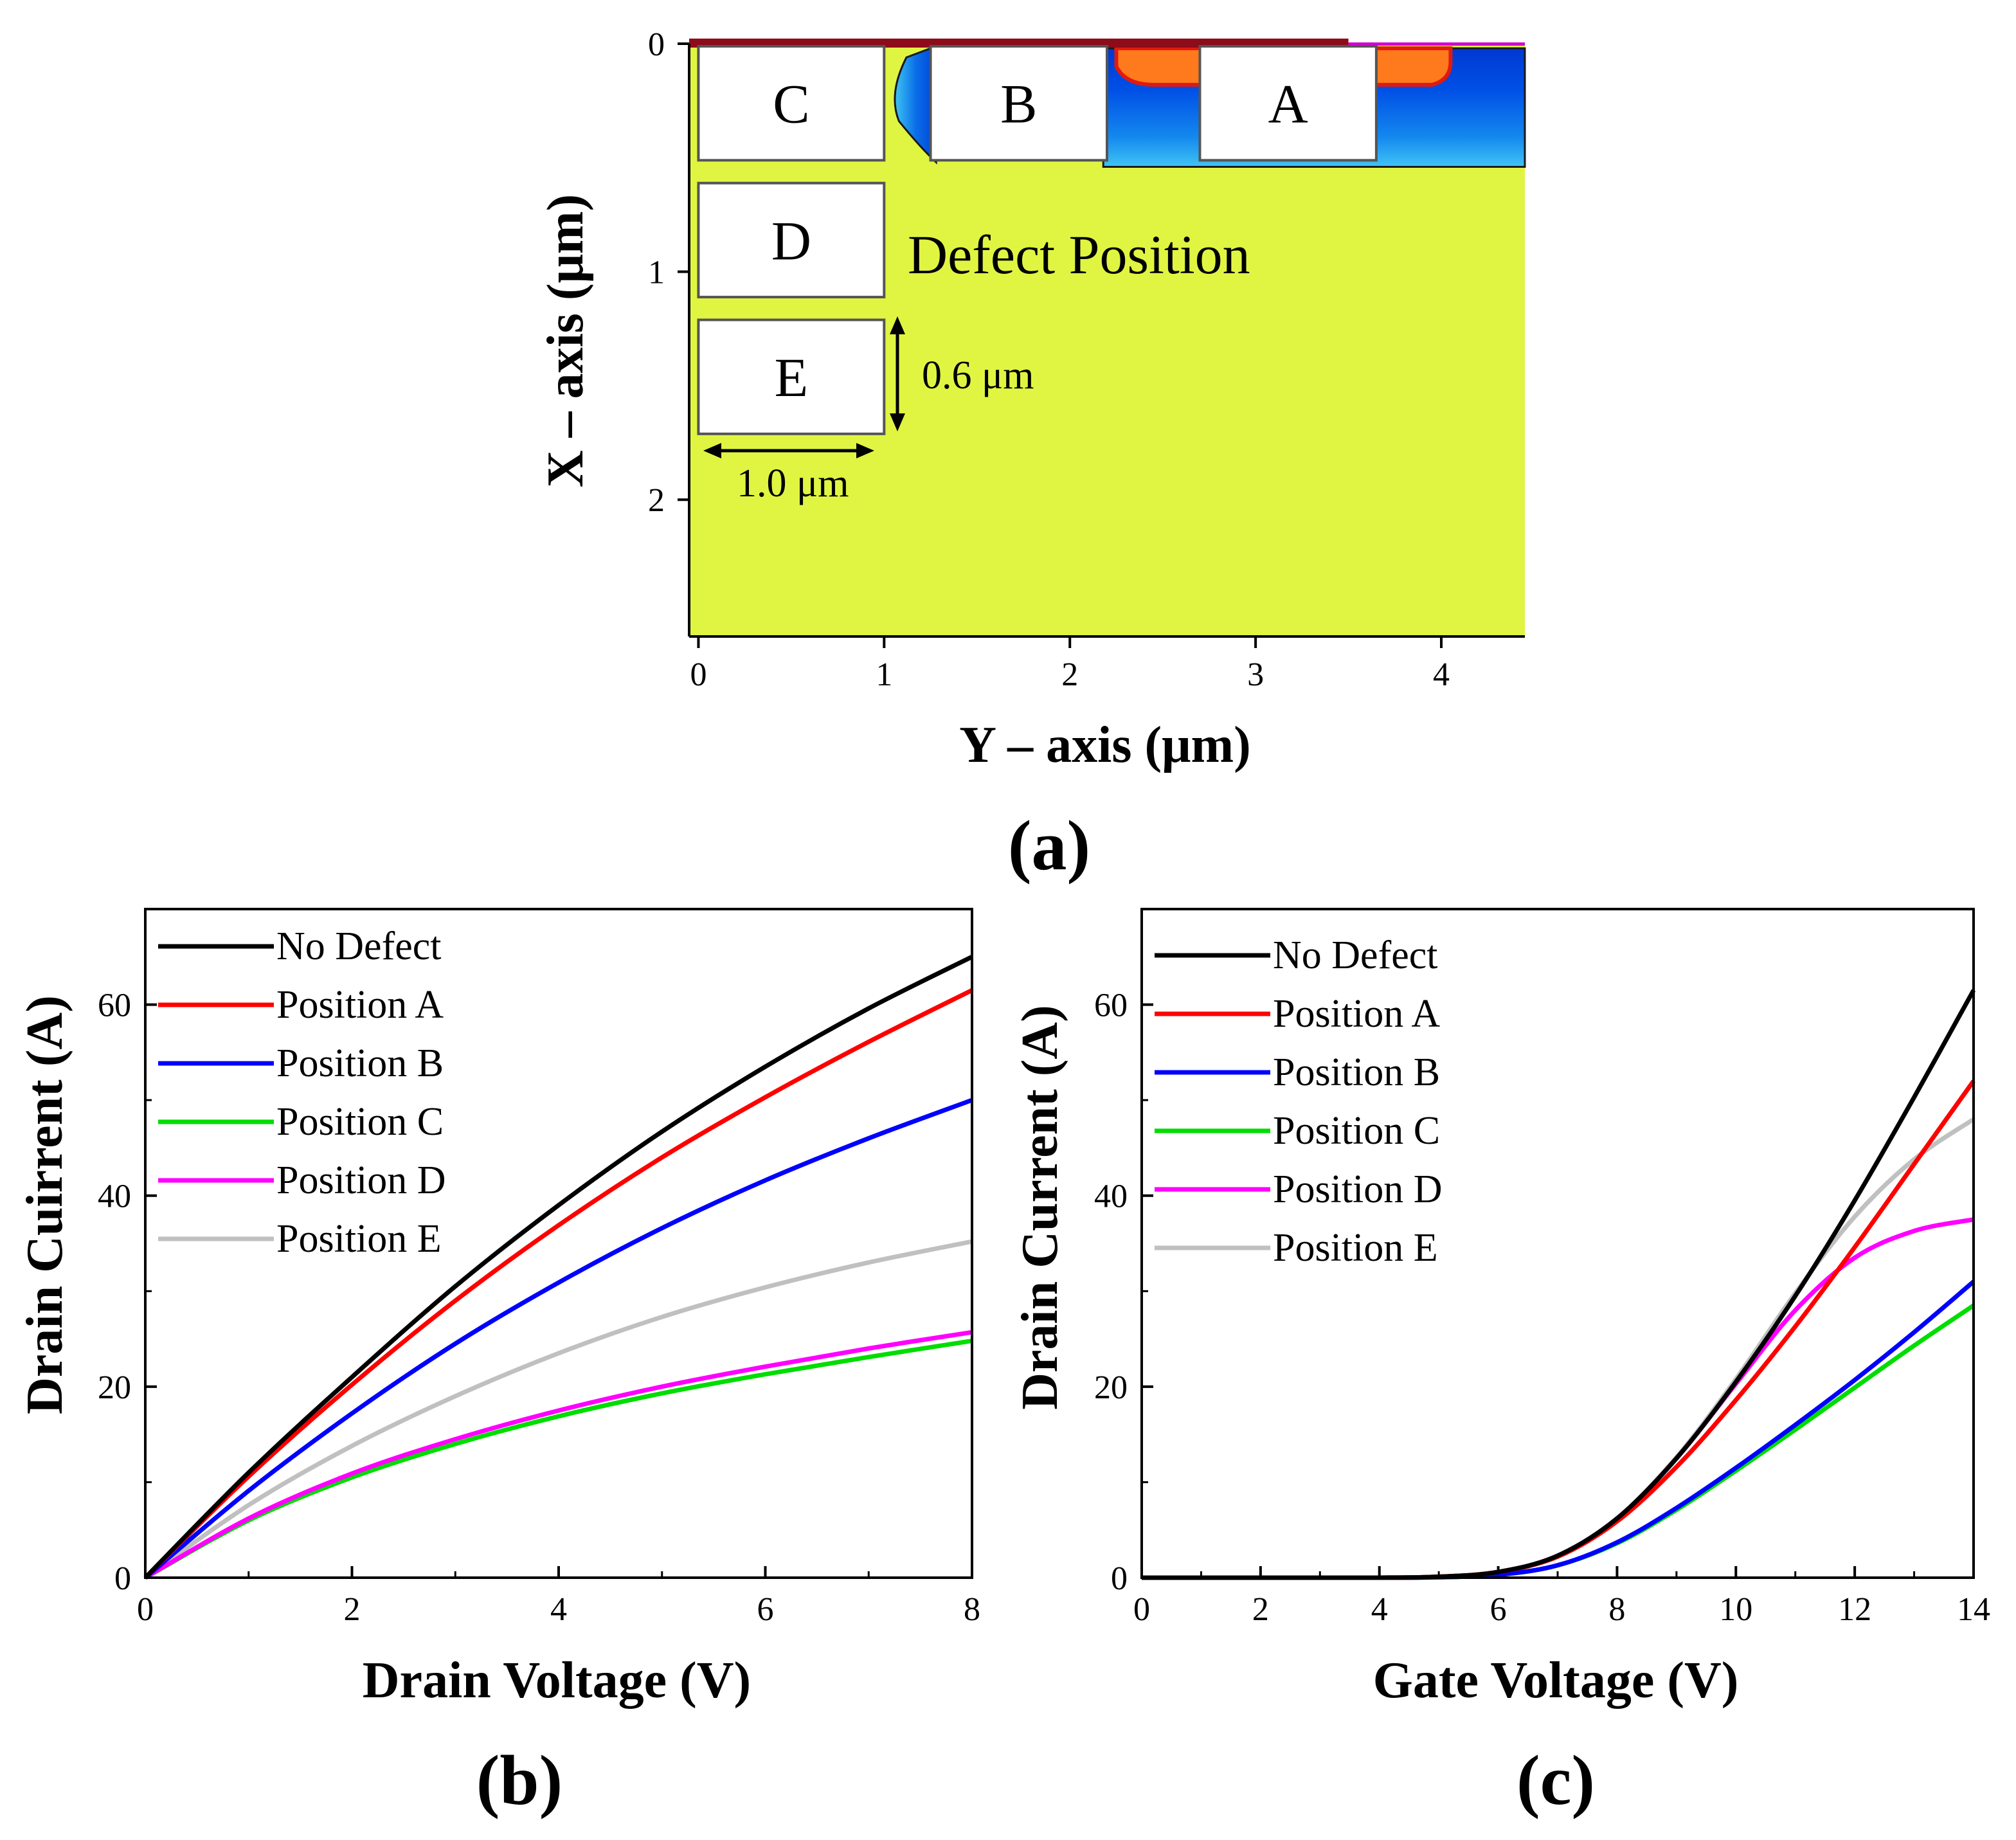 Image resolution: width=2016 pixels, height=1840 pixels. I want to click on panel-b-label: (b), so click(519, 1780).